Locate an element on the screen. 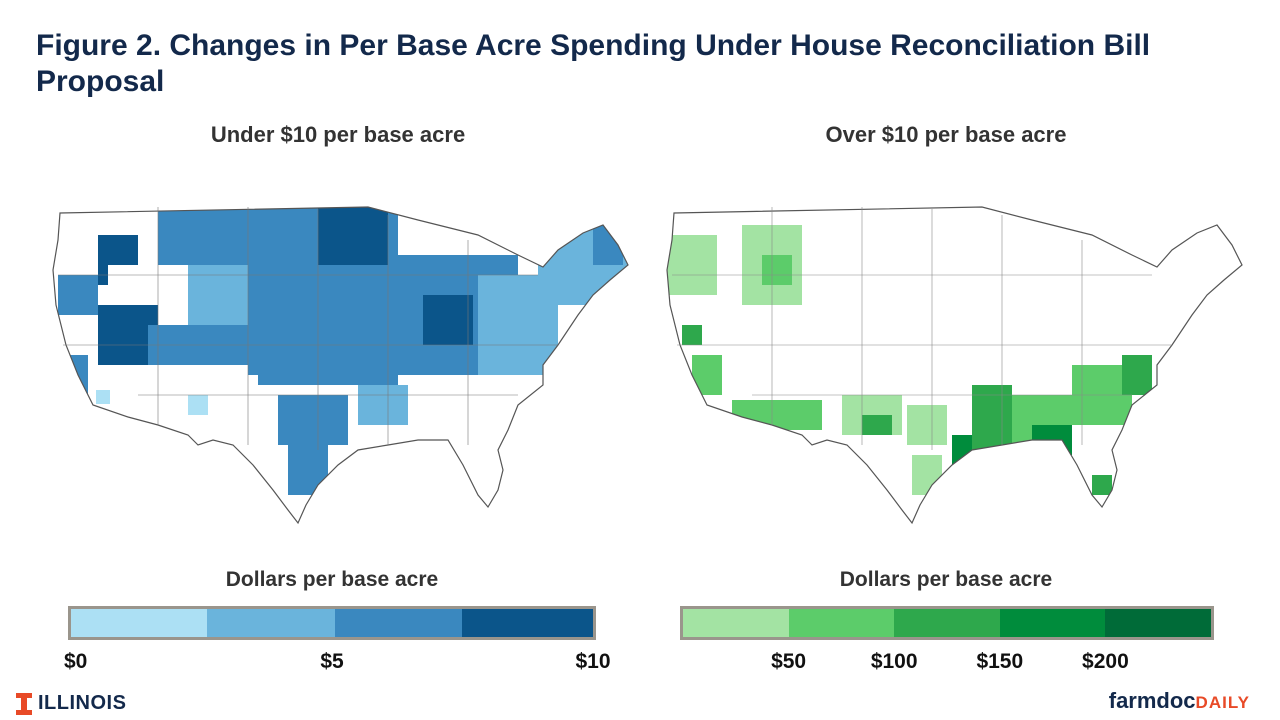  right-legend-tick-4: $200 is located at coordinates (1105, 661).